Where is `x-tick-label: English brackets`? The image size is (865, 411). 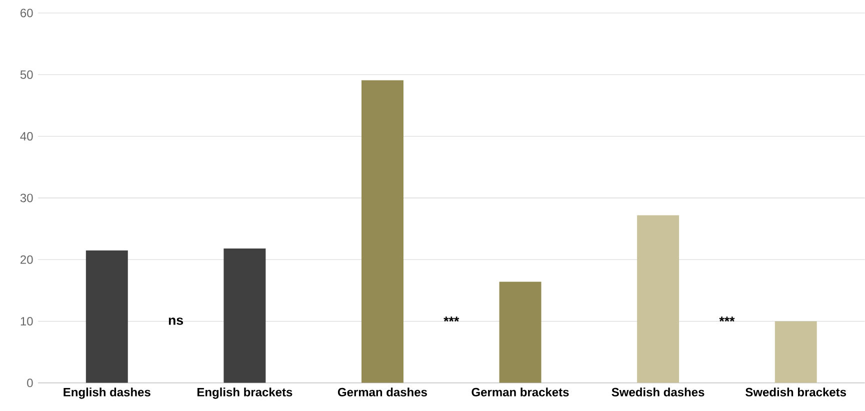
x-tick-label: English brackets is located at coordinates (244, 393).